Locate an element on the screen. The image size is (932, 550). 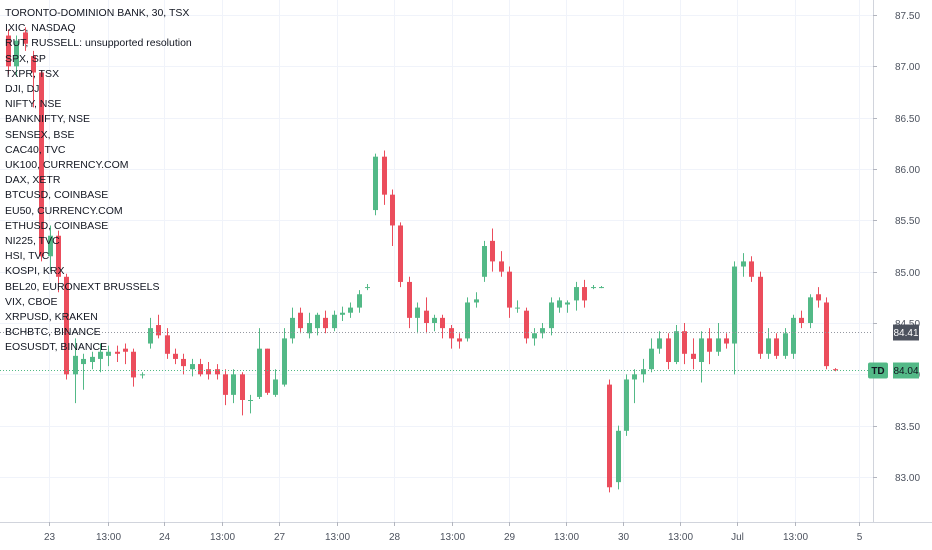
legend-entry: DJI, DJ is located at coordinates (22, 89).